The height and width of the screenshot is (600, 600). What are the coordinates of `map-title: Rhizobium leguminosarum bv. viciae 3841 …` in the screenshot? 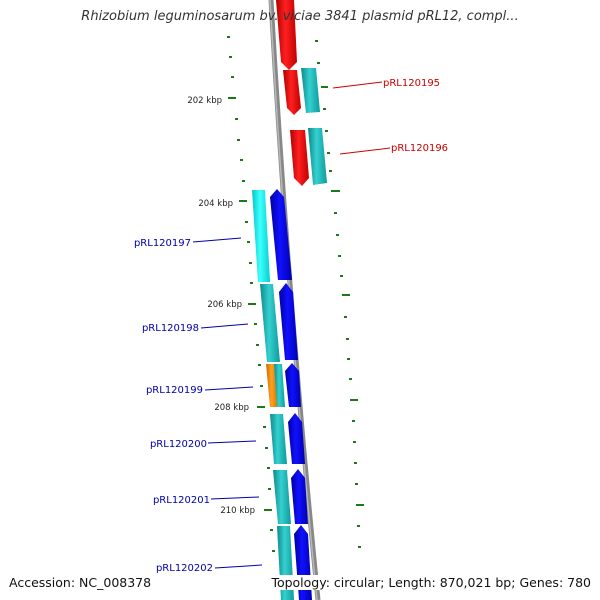 It's located at (300, 16).